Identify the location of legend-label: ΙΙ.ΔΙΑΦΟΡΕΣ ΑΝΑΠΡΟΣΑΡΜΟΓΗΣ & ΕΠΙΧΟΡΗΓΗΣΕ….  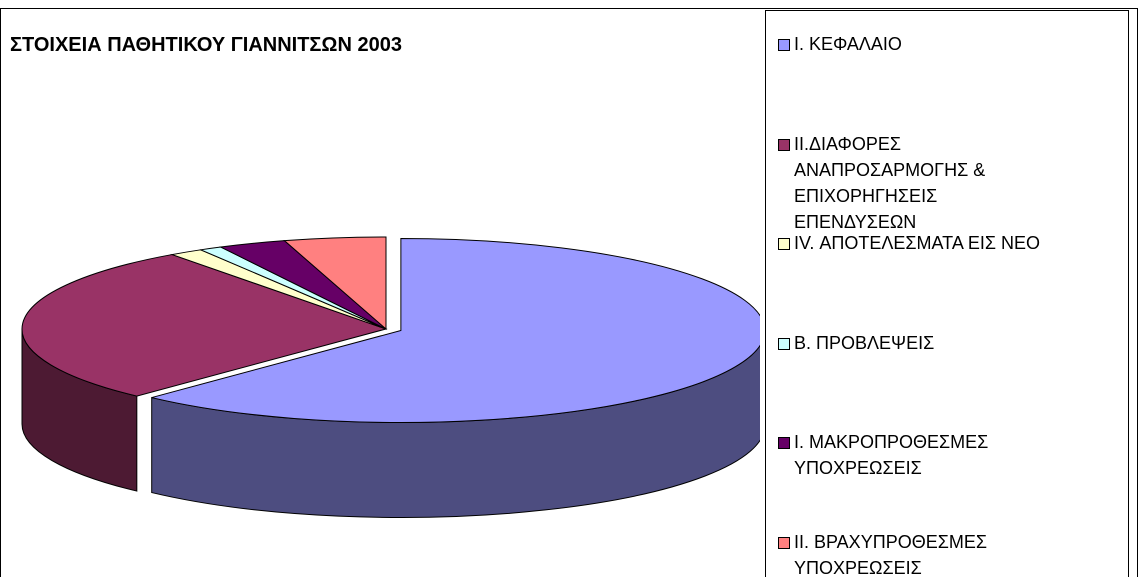
(890, 182).